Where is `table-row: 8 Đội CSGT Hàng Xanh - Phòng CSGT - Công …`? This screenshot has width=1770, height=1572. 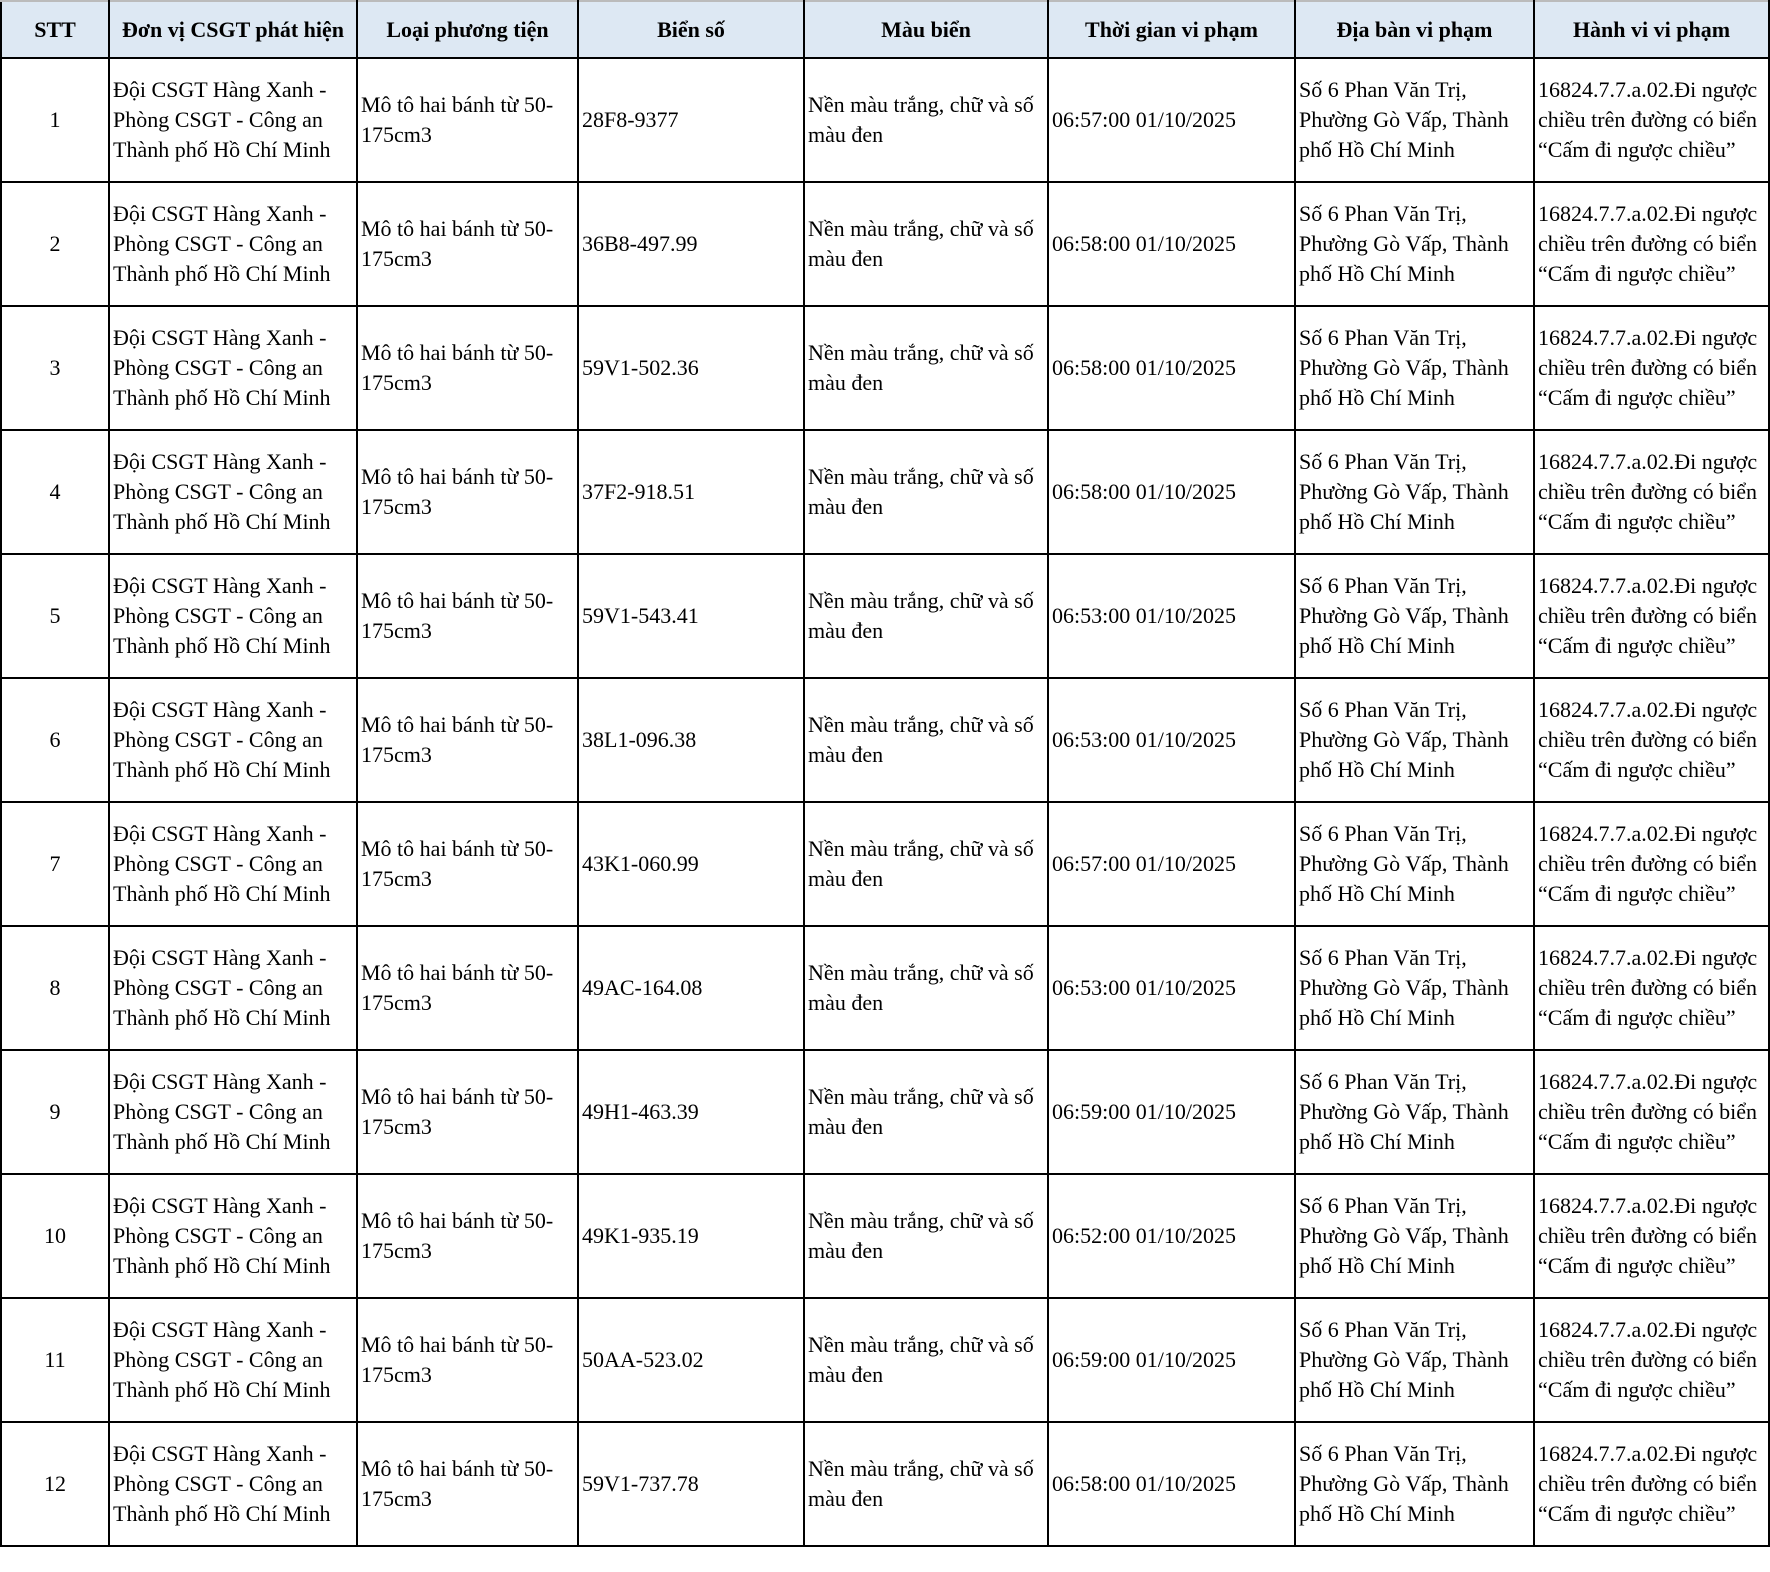
table-row: 8 Đội CSGT Hàng Xanh - Phòng CSGT - Công … is located at coordinates (885, 988).